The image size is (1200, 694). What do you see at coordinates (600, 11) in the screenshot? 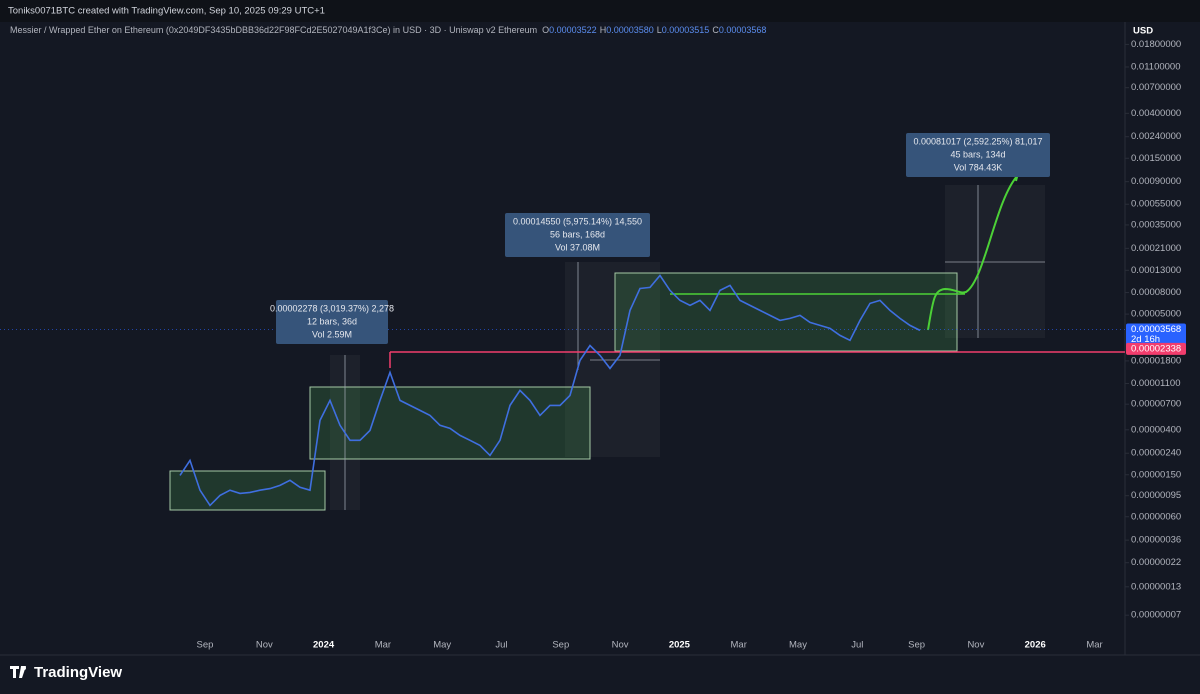
I see `credit-bar` at bounding box center [600, 11].